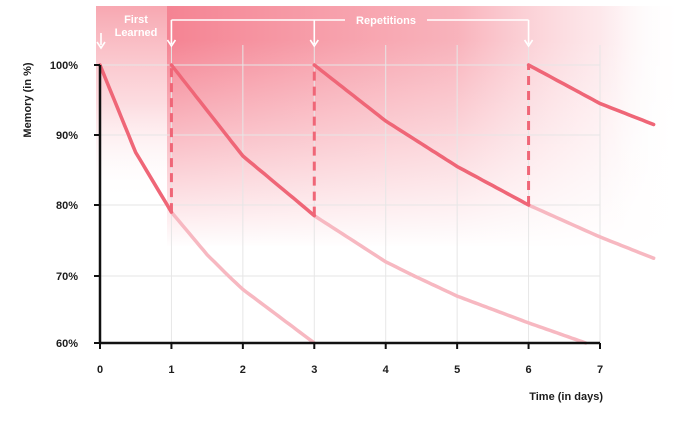 This screenshot has width=695, height=423. I want to click on x-tick-label-4: 4, so click(386, 370).